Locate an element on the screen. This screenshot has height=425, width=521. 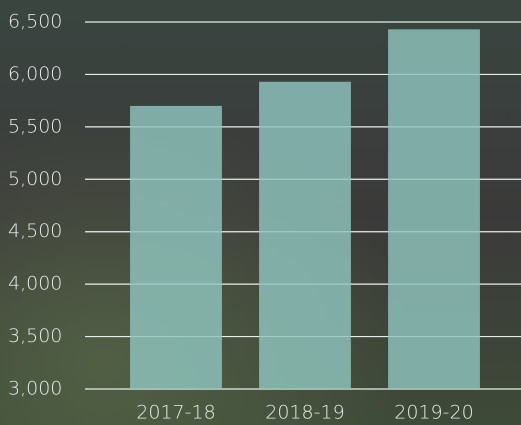
y-tick-label: 4,000 is located at coordinates (35, 284).